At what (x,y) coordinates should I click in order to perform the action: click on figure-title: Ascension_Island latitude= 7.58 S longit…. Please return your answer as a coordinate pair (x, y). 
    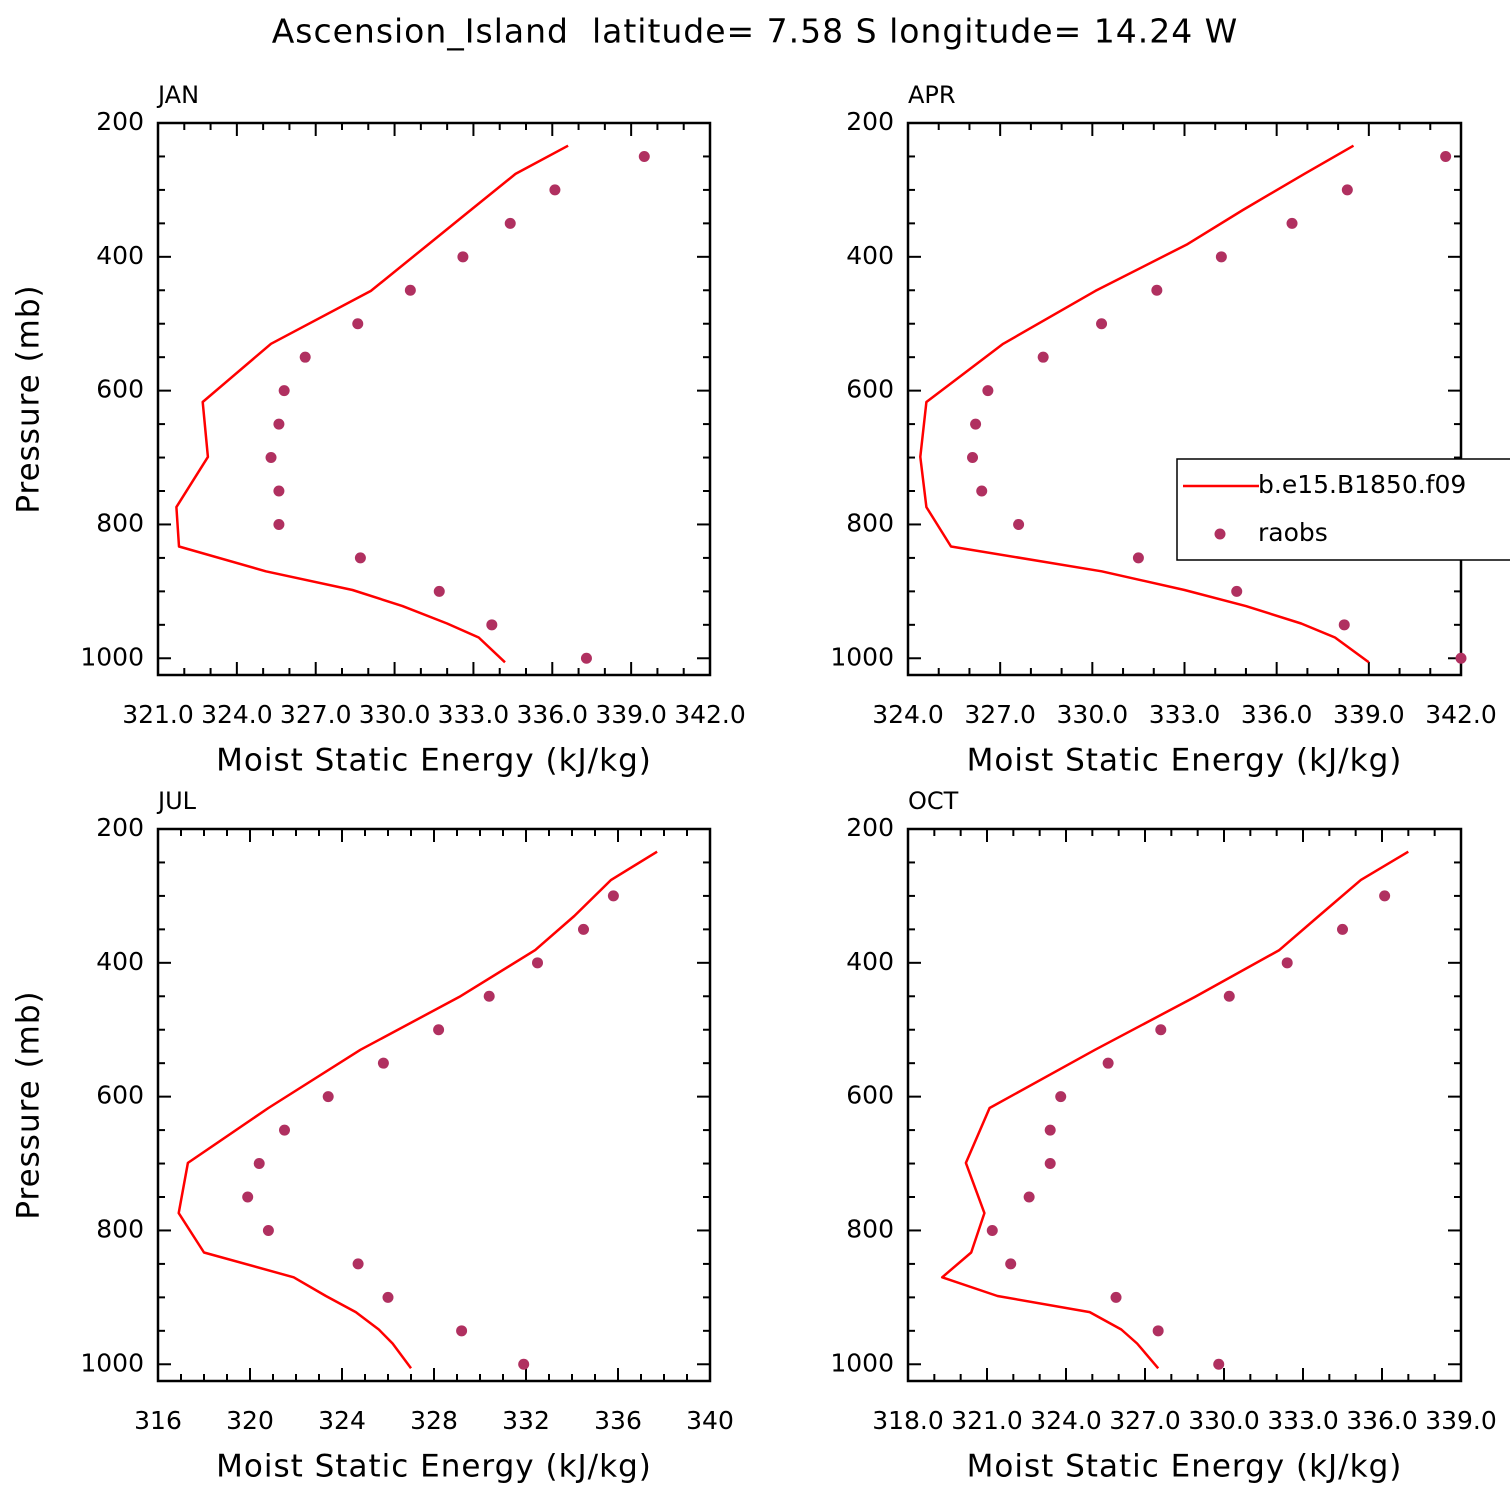
    Looking at the image, I should click on (755, 31).